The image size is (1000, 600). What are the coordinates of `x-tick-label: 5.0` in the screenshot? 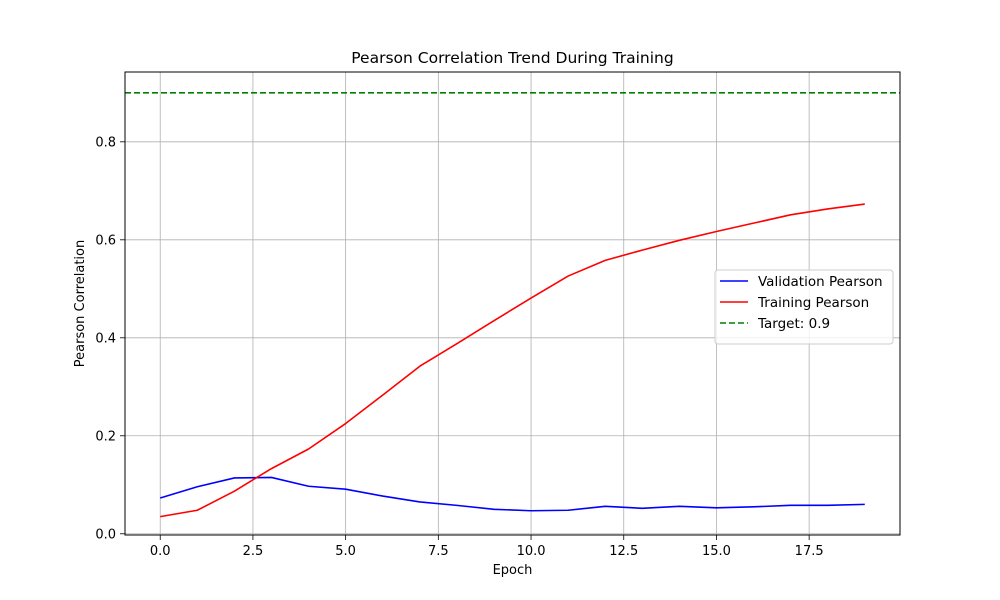 It's located at (345, 551).